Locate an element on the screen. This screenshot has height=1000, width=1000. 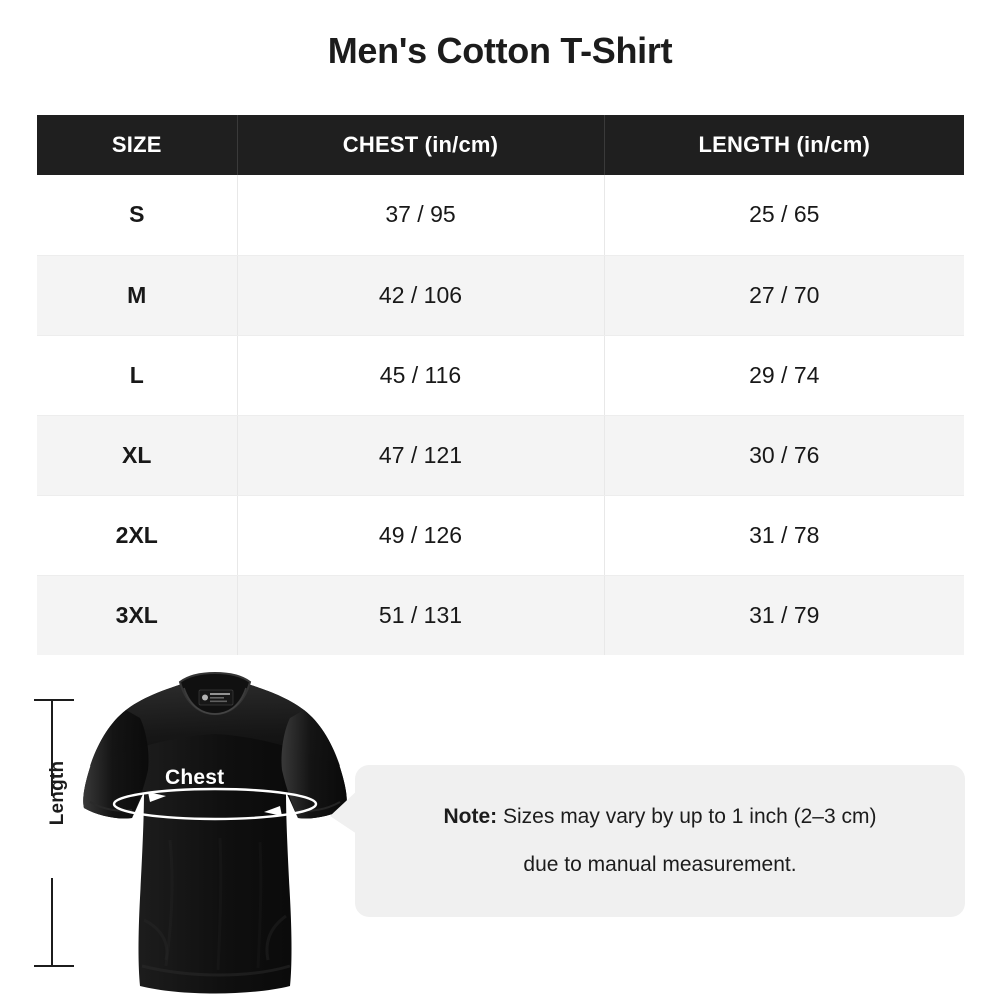
neck-label-tag is located at coordinates (216, 697).